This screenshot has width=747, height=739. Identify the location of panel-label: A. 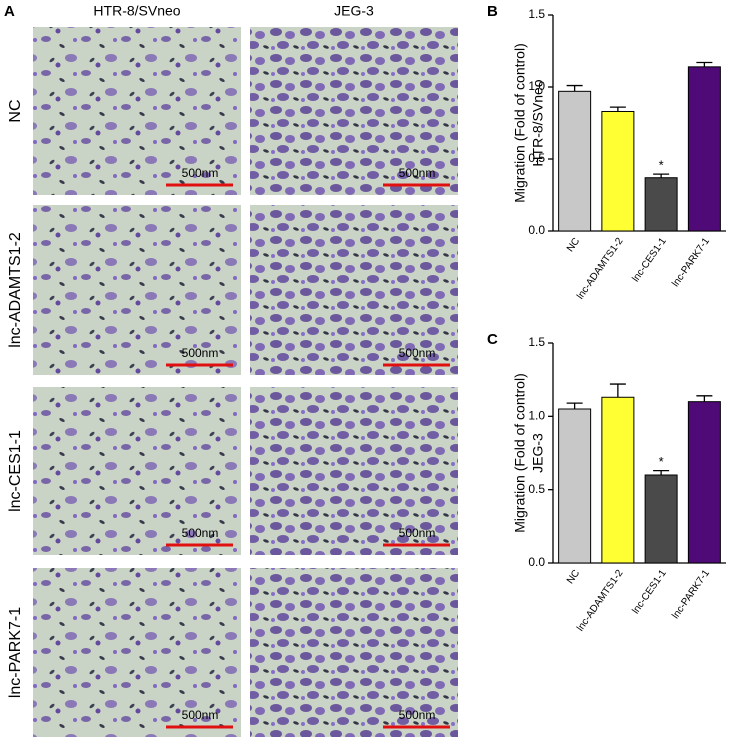
(9, 11).